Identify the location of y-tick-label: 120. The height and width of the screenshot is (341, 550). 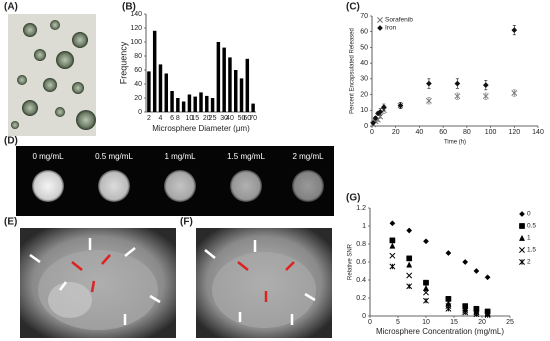
(136, 28).